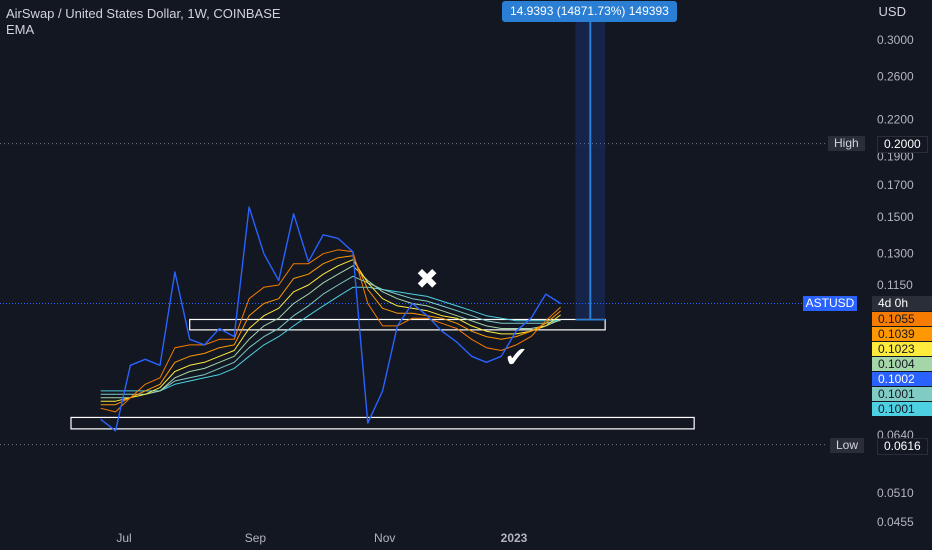  What do you see at coordinates (847, 445) in the screenshot?
I see `low-label: Low` at bounding box center [847, 445].